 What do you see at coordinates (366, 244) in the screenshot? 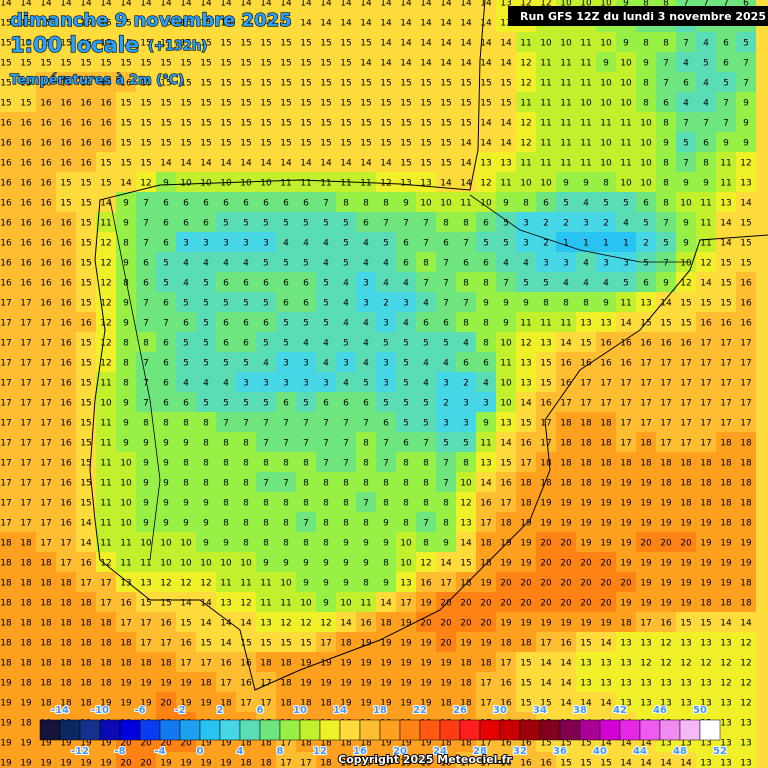
I see `temperature-value: 4` at bounding box center [366, 244].